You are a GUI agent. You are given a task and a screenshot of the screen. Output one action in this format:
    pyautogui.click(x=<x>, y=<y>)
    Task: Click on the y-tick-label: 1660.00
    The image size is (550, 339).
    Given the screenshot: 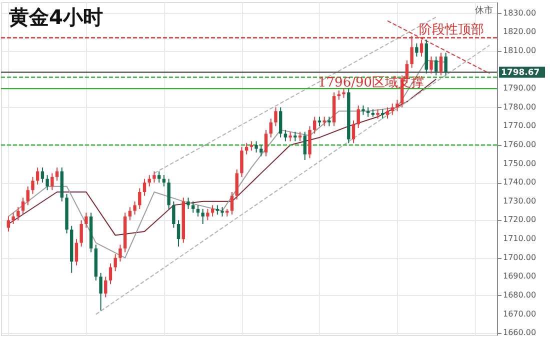 What is the action you would take?
    pyautogui.click(x=519, y=333)
    